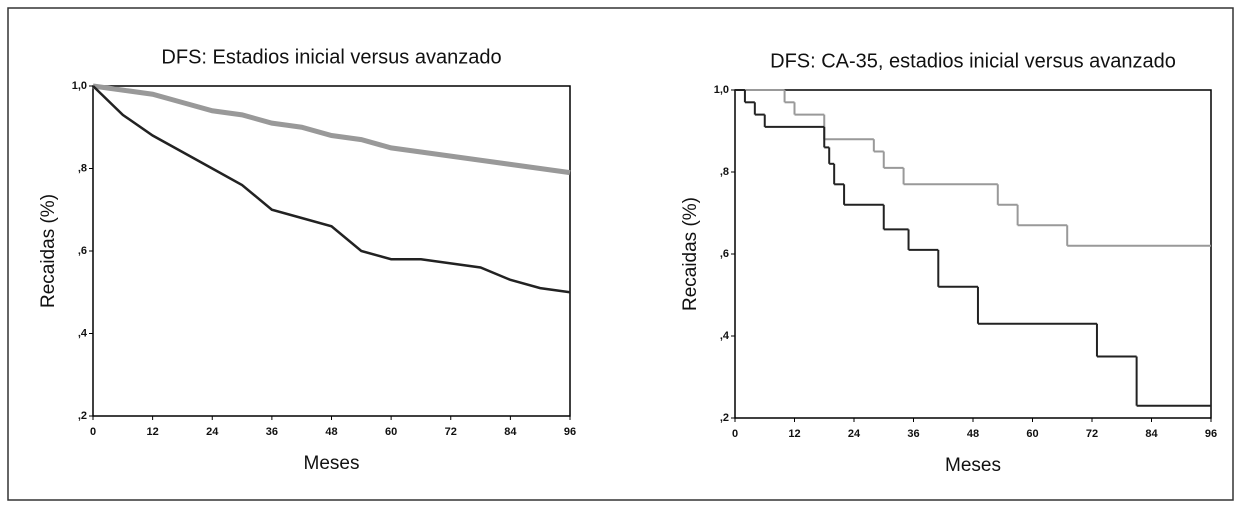  Describe the element at coordinates (331, 129) in the screenshot. I see `survival-line` at that location.